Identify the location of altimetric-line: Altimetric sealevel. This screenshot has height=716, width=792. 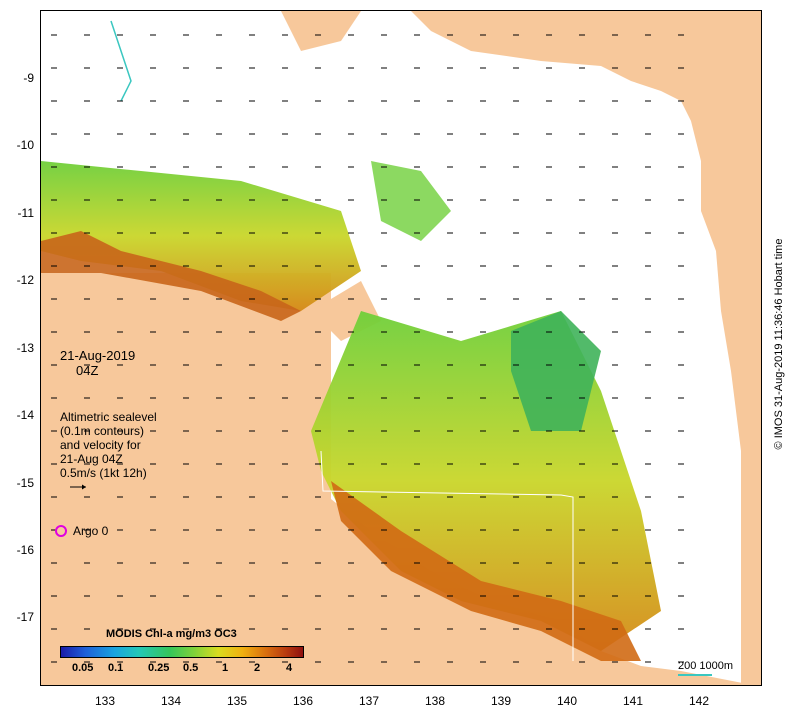
(108, 417).